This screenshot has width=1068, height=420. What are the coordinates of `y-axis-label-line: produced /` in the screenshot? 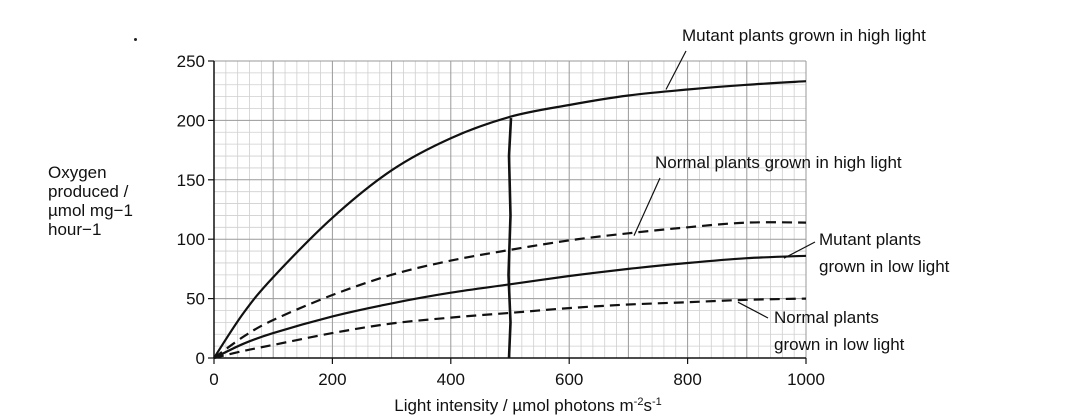 It's located at (88, 191).